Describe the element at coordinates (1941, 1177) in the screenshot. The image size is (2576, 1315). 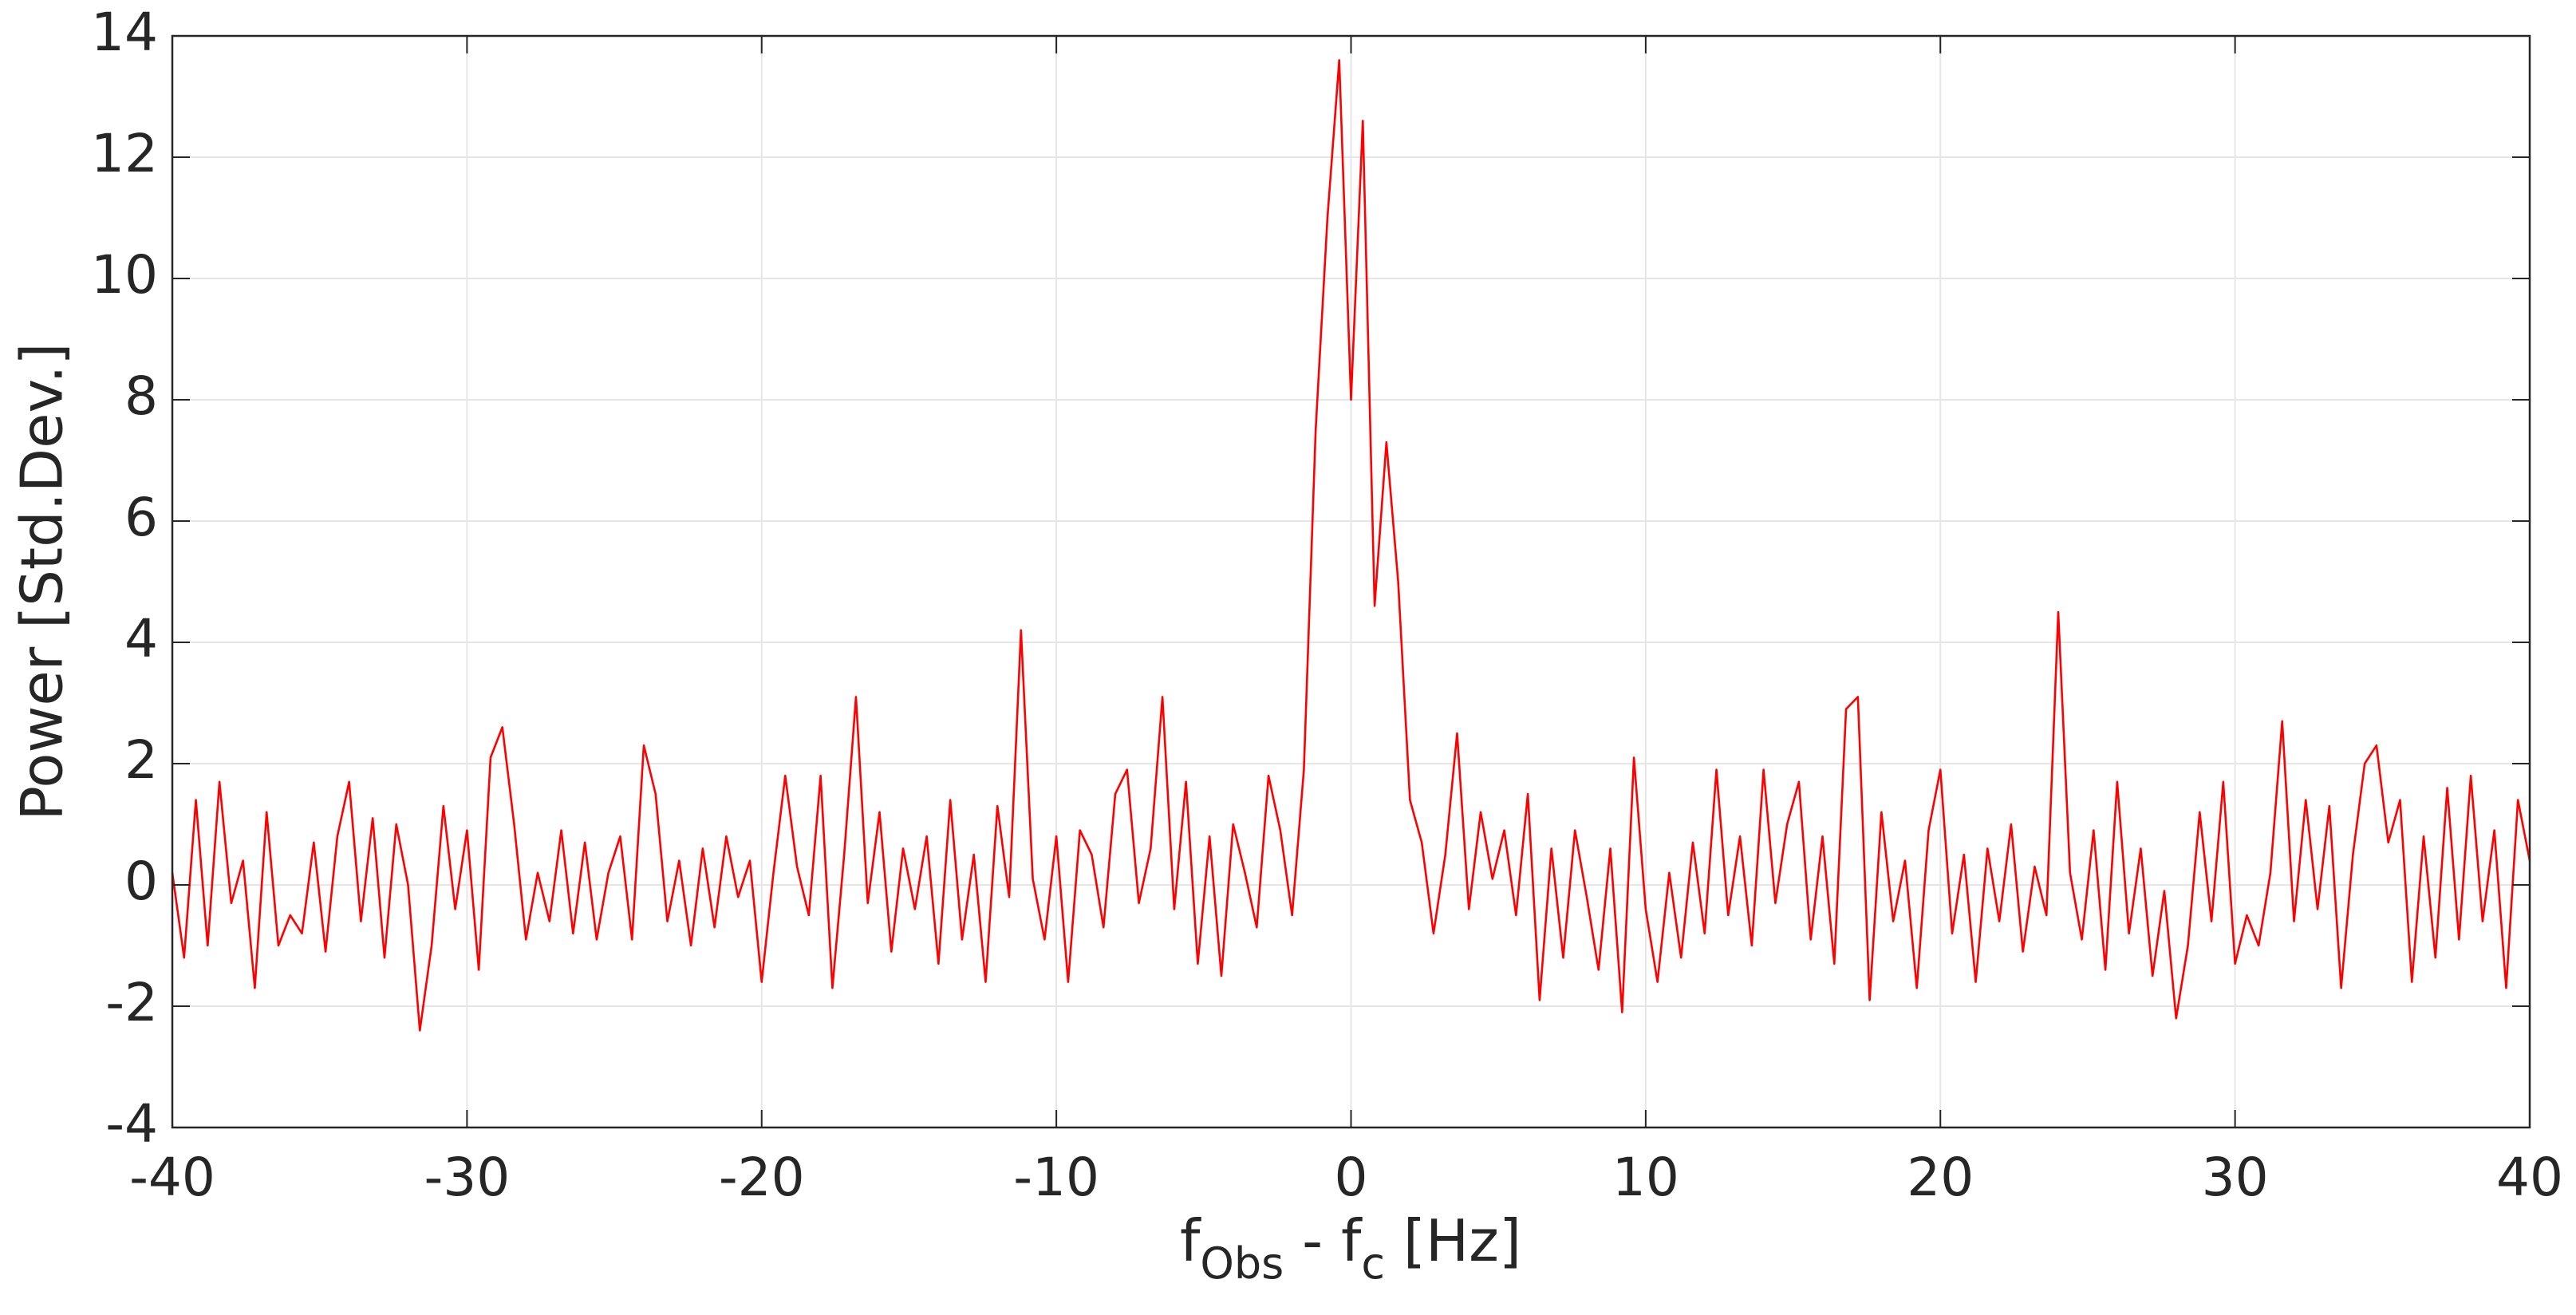
I see `x-tick-label: 20` at that location.